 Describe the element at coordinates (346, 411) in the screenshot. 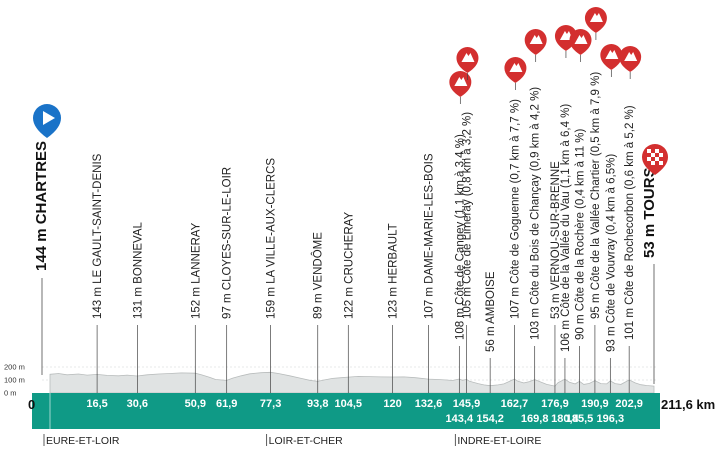

I see `distance-band` at that location.